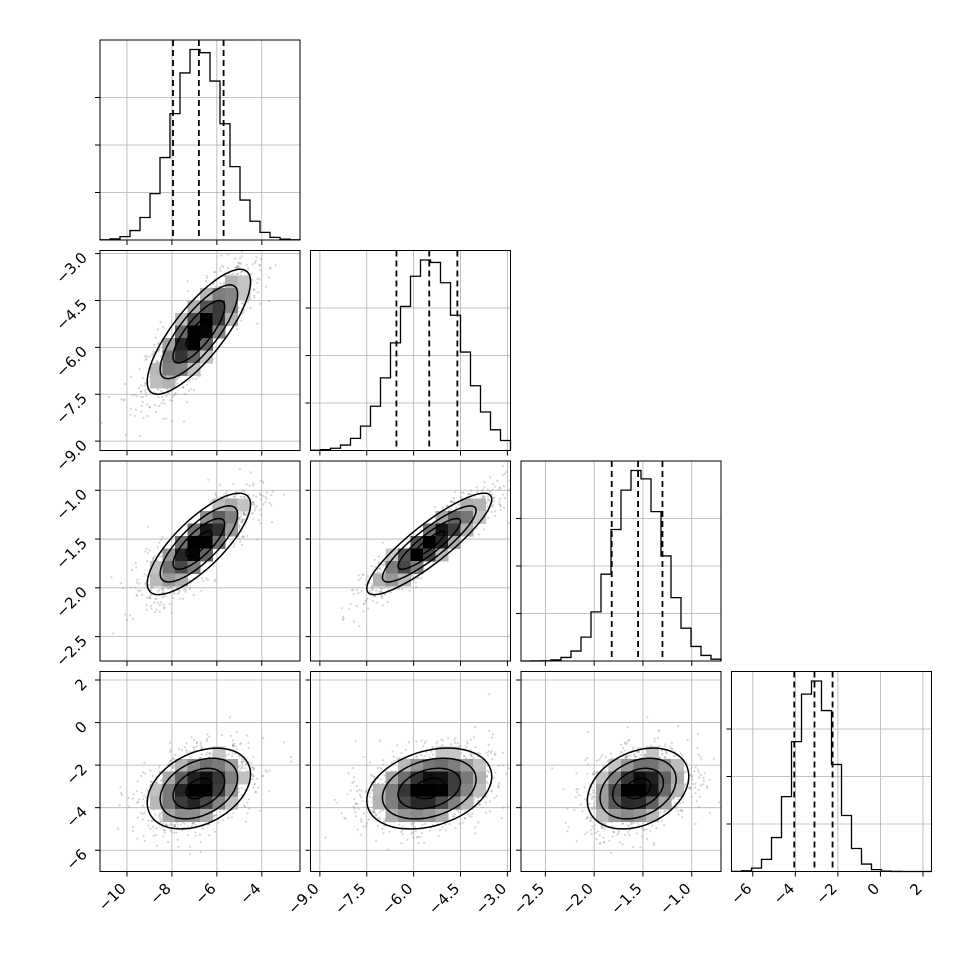 Image resolution: width=970 pixels, height=970 pixels. What do you see at coordinates (829, 789) in the screenshot?
I see `histogram-panel-3: −6 −4 −2 0 2` at bounding box center [829, 789].